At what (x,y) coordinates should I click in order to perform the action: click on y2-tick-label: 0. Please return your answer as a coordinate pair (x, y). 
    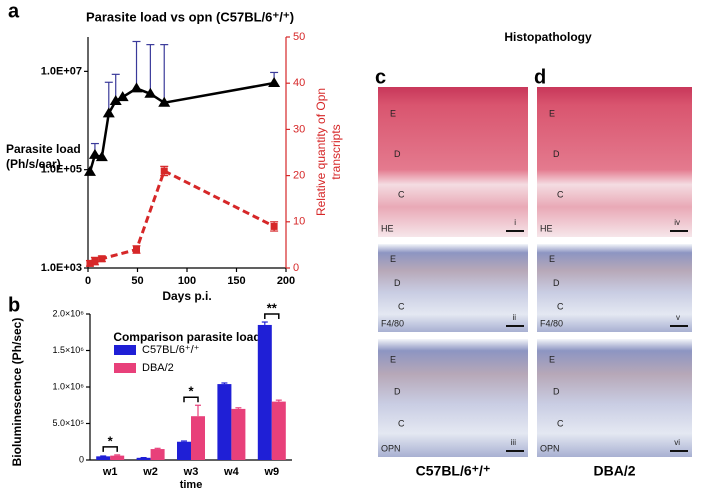
    Looking at the image, I should click on (296, 268).